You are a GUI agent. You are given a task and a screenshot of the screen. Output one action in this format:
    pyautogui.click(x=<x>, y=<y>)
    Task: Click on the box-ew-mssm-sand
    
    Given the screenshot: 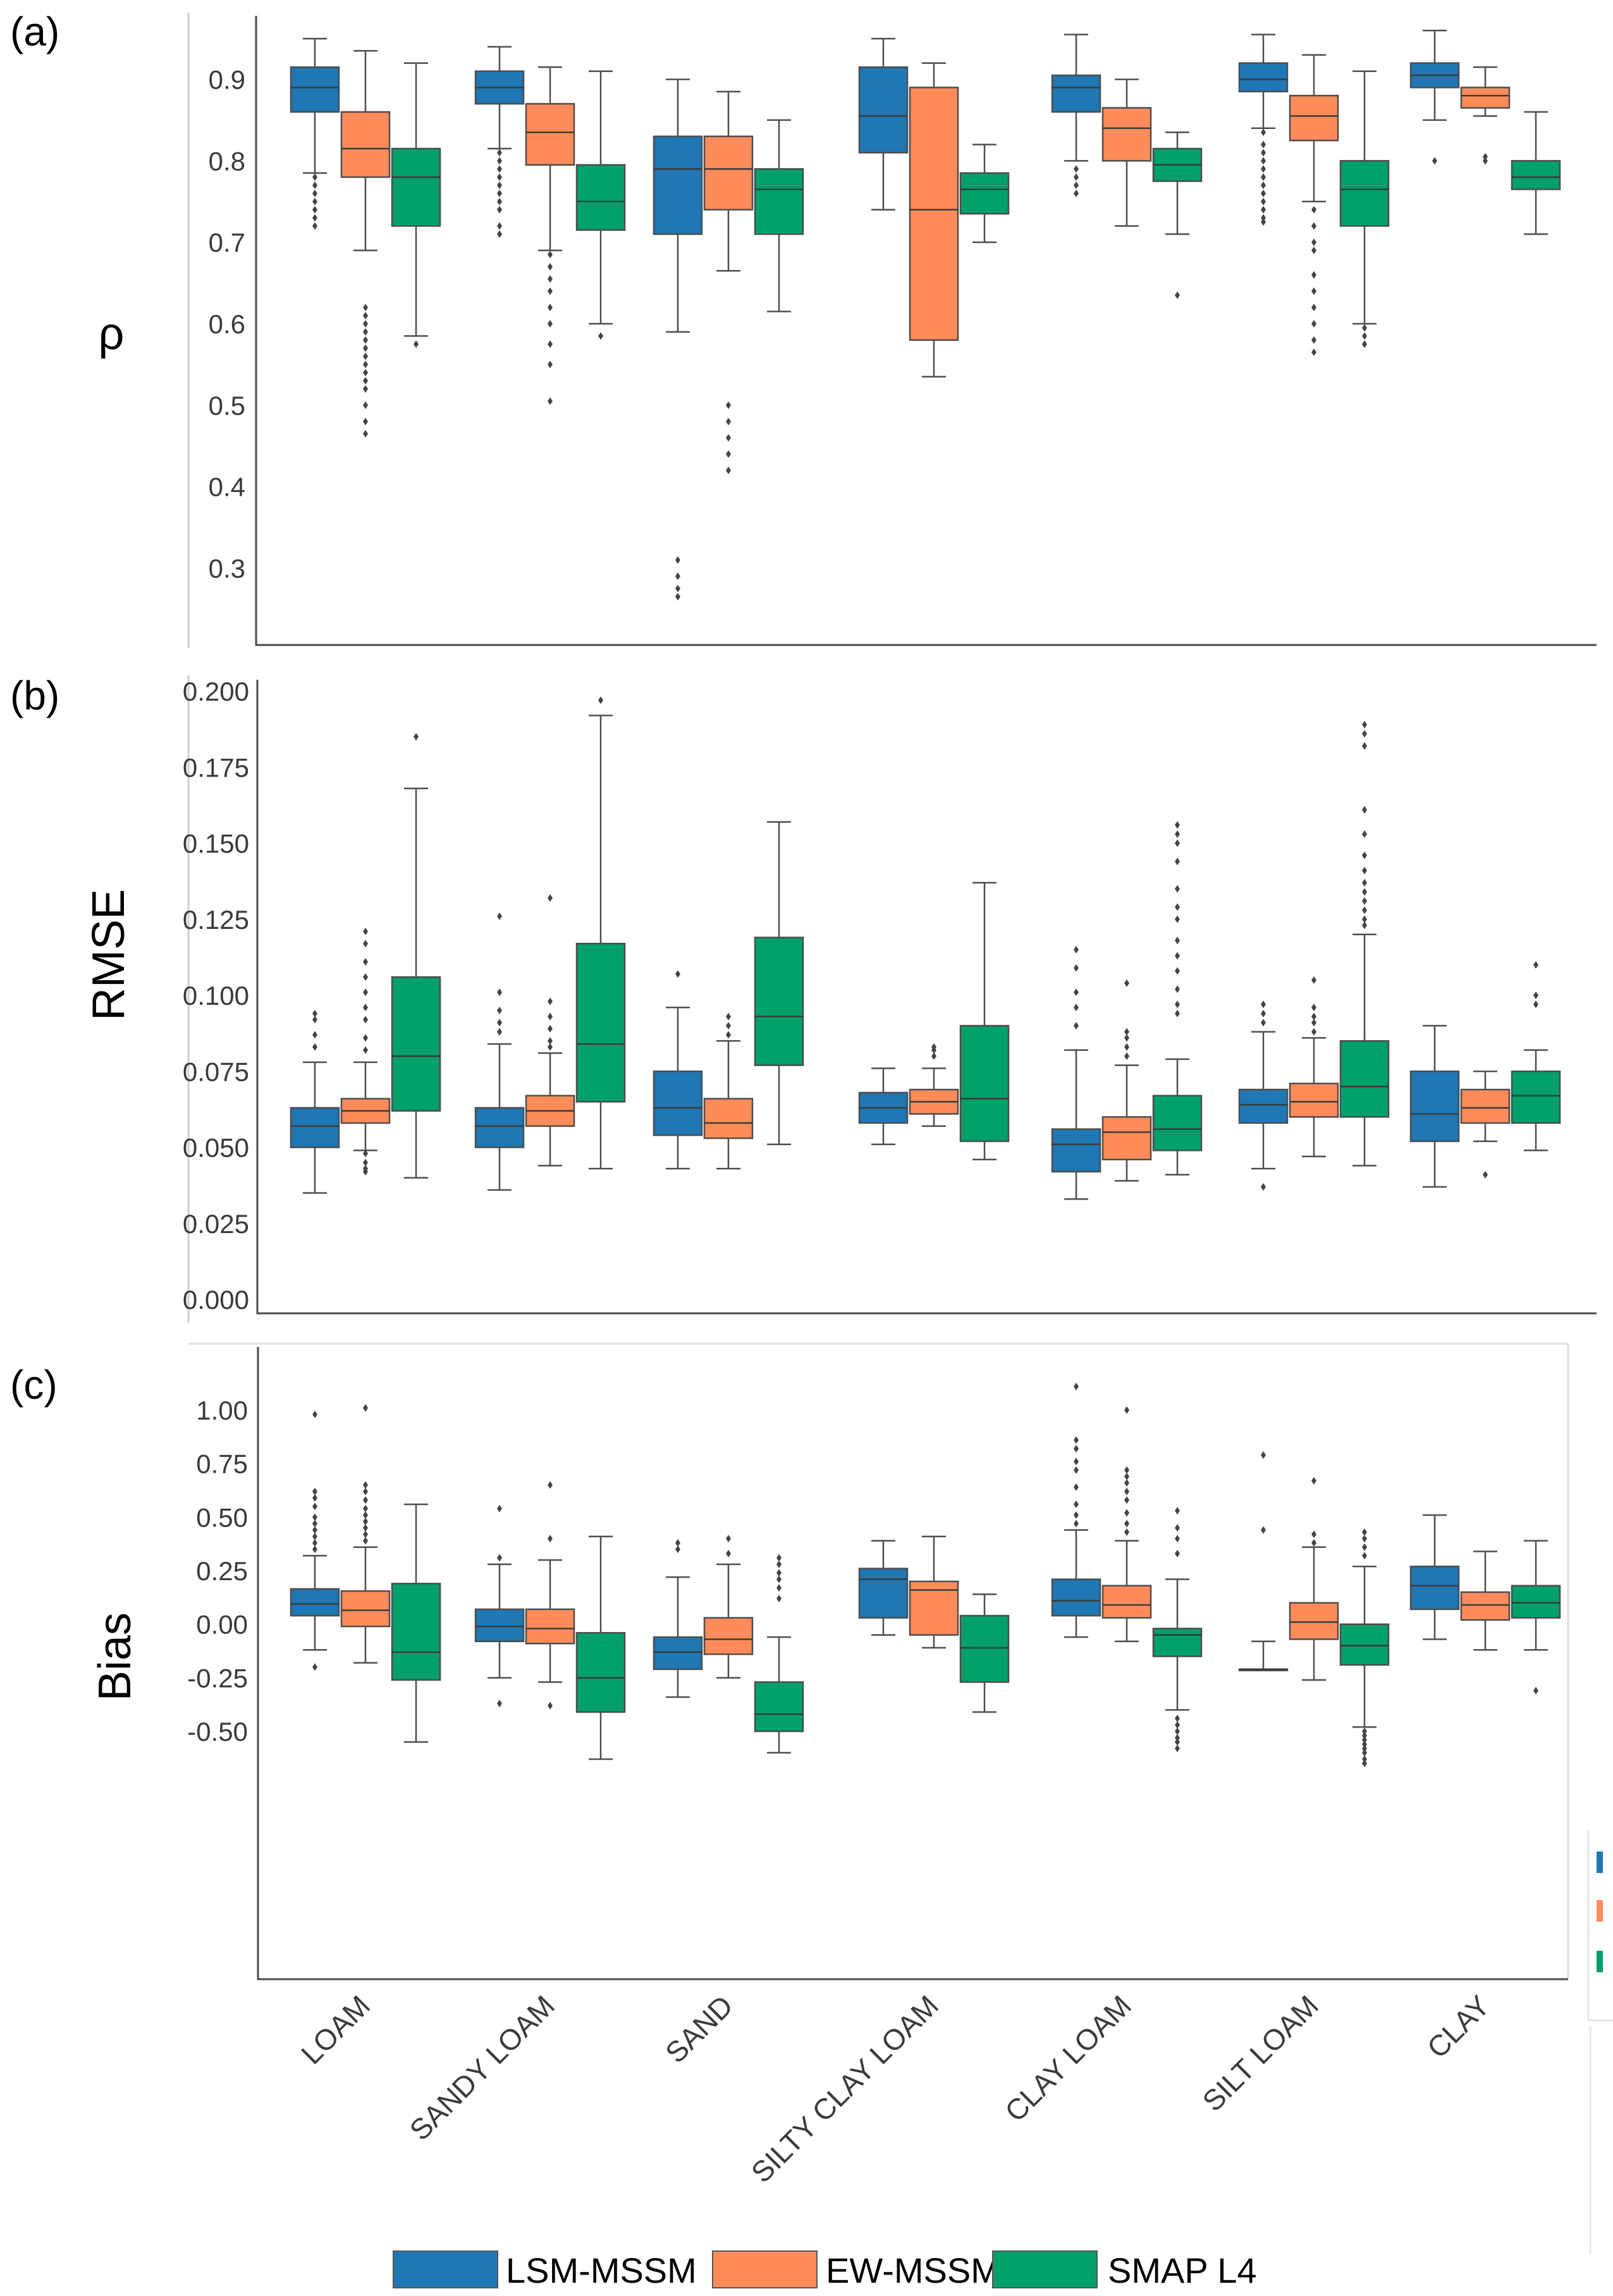 What is the action you would take?
    pyautogui.click(x=729, y=1091)
    